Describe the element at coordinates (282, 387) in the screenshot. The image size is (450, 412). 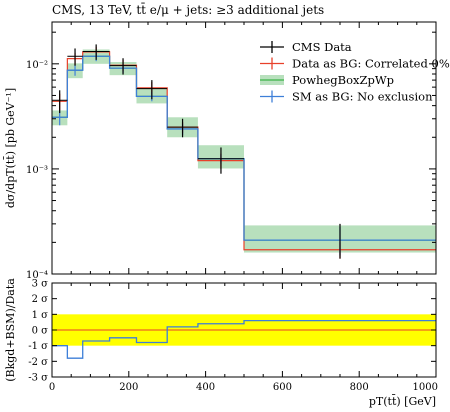
I see `ratio-x-tick-label-3: 600` at that location.